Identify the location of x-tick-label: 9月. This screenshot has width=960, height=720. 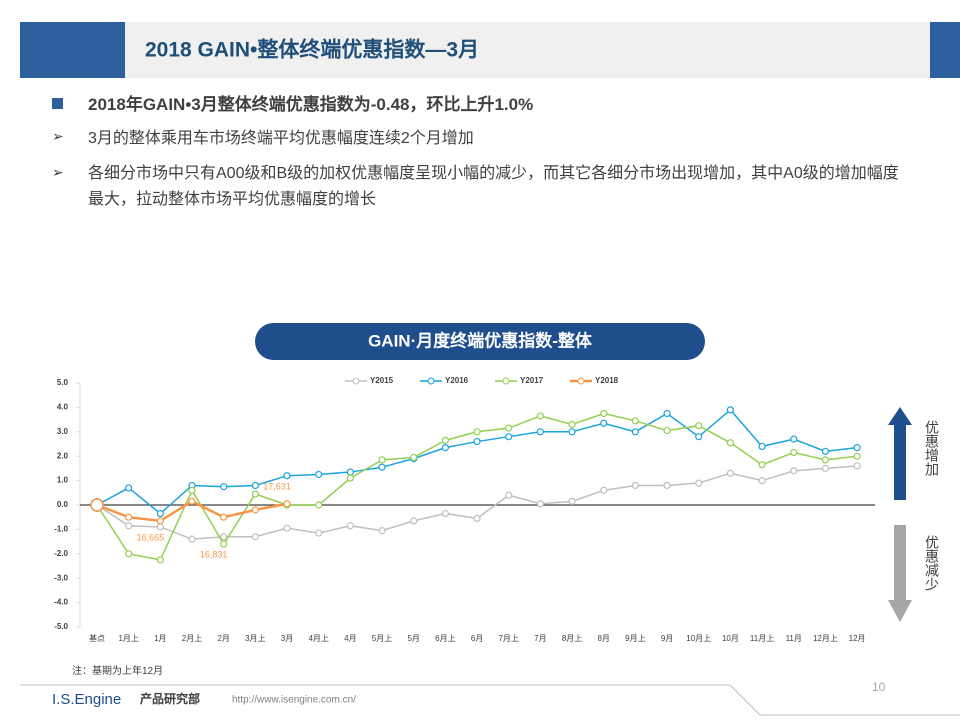
(667, 638).